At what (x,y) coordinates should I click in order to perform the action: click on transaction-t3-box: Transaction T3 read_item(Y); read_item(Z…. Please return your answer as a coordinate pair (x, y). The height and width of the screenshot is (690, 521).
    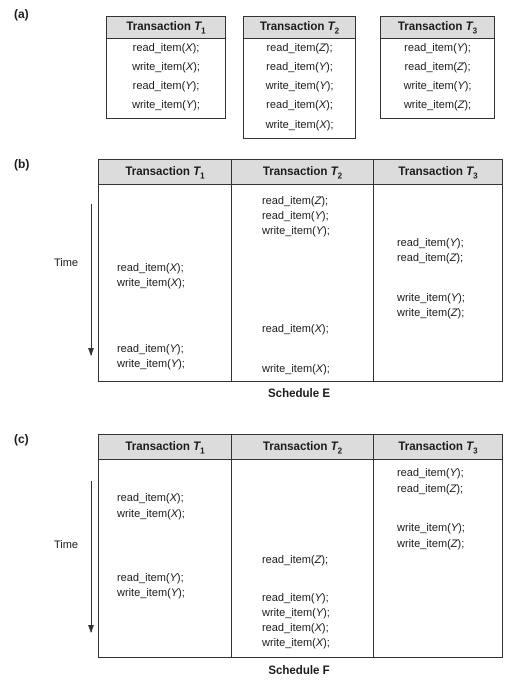
    Looking at the image, I should click on (437, 67).